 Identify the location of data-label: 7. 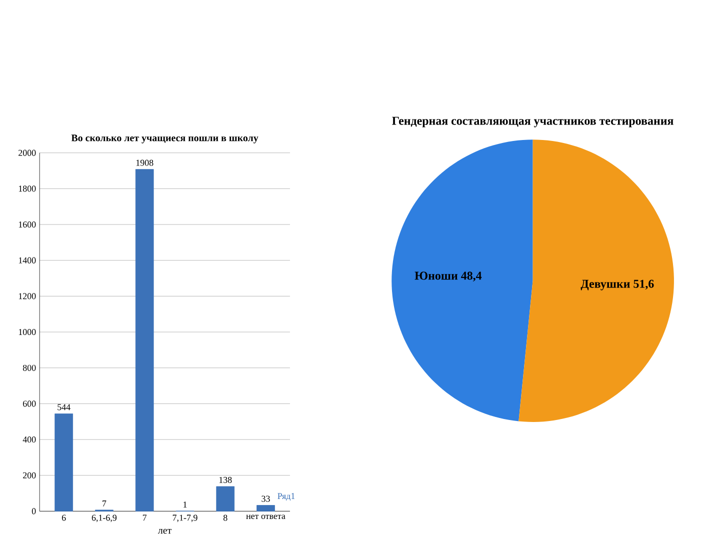
(104, 503).